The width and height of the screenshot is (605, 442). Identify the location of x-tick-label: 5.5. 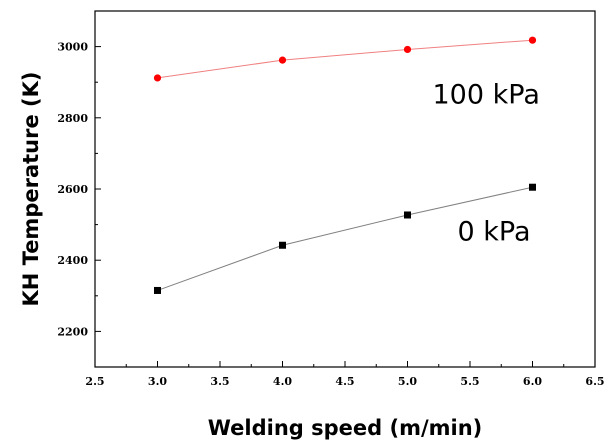
(469, 381).